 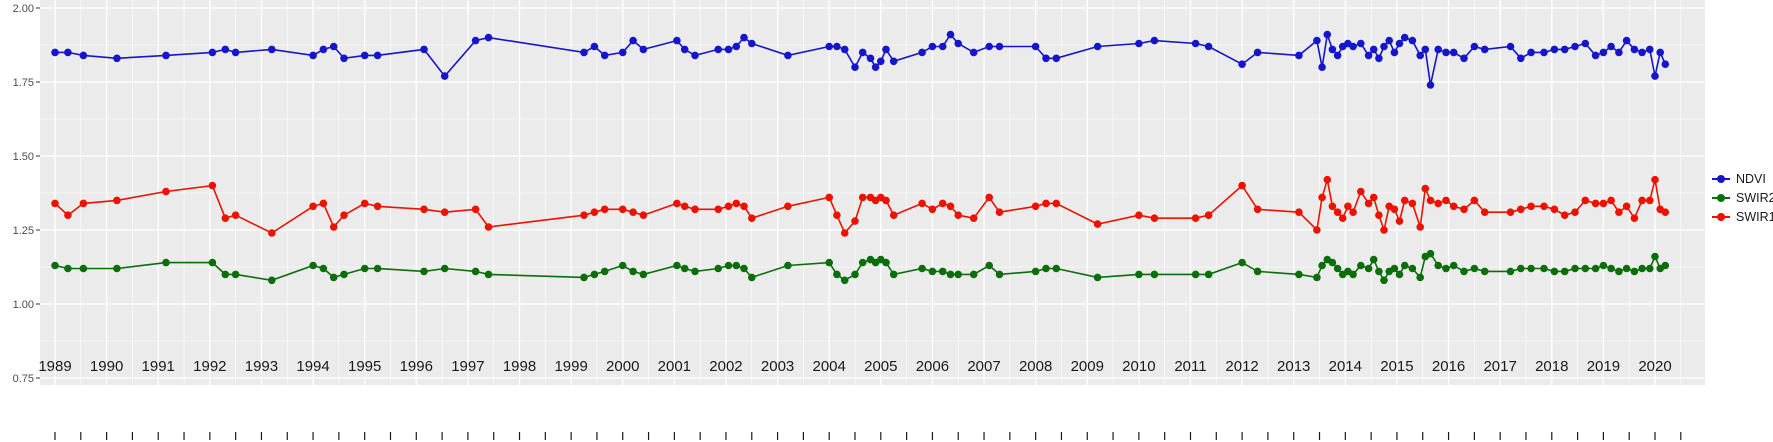 What do you see at coordinates (1241, 366) in the screenshot?
I see `x-tick-label: 2012` at bounding box center [1241, 366].